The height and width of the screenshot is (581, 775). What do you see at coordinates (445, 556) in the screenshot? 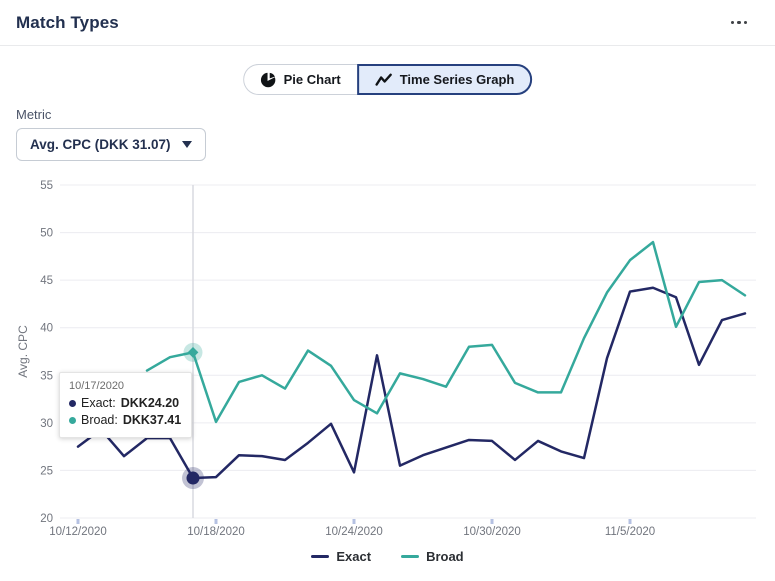
I see `legend-label-broad: Broad` at bounding box center [445, 556].